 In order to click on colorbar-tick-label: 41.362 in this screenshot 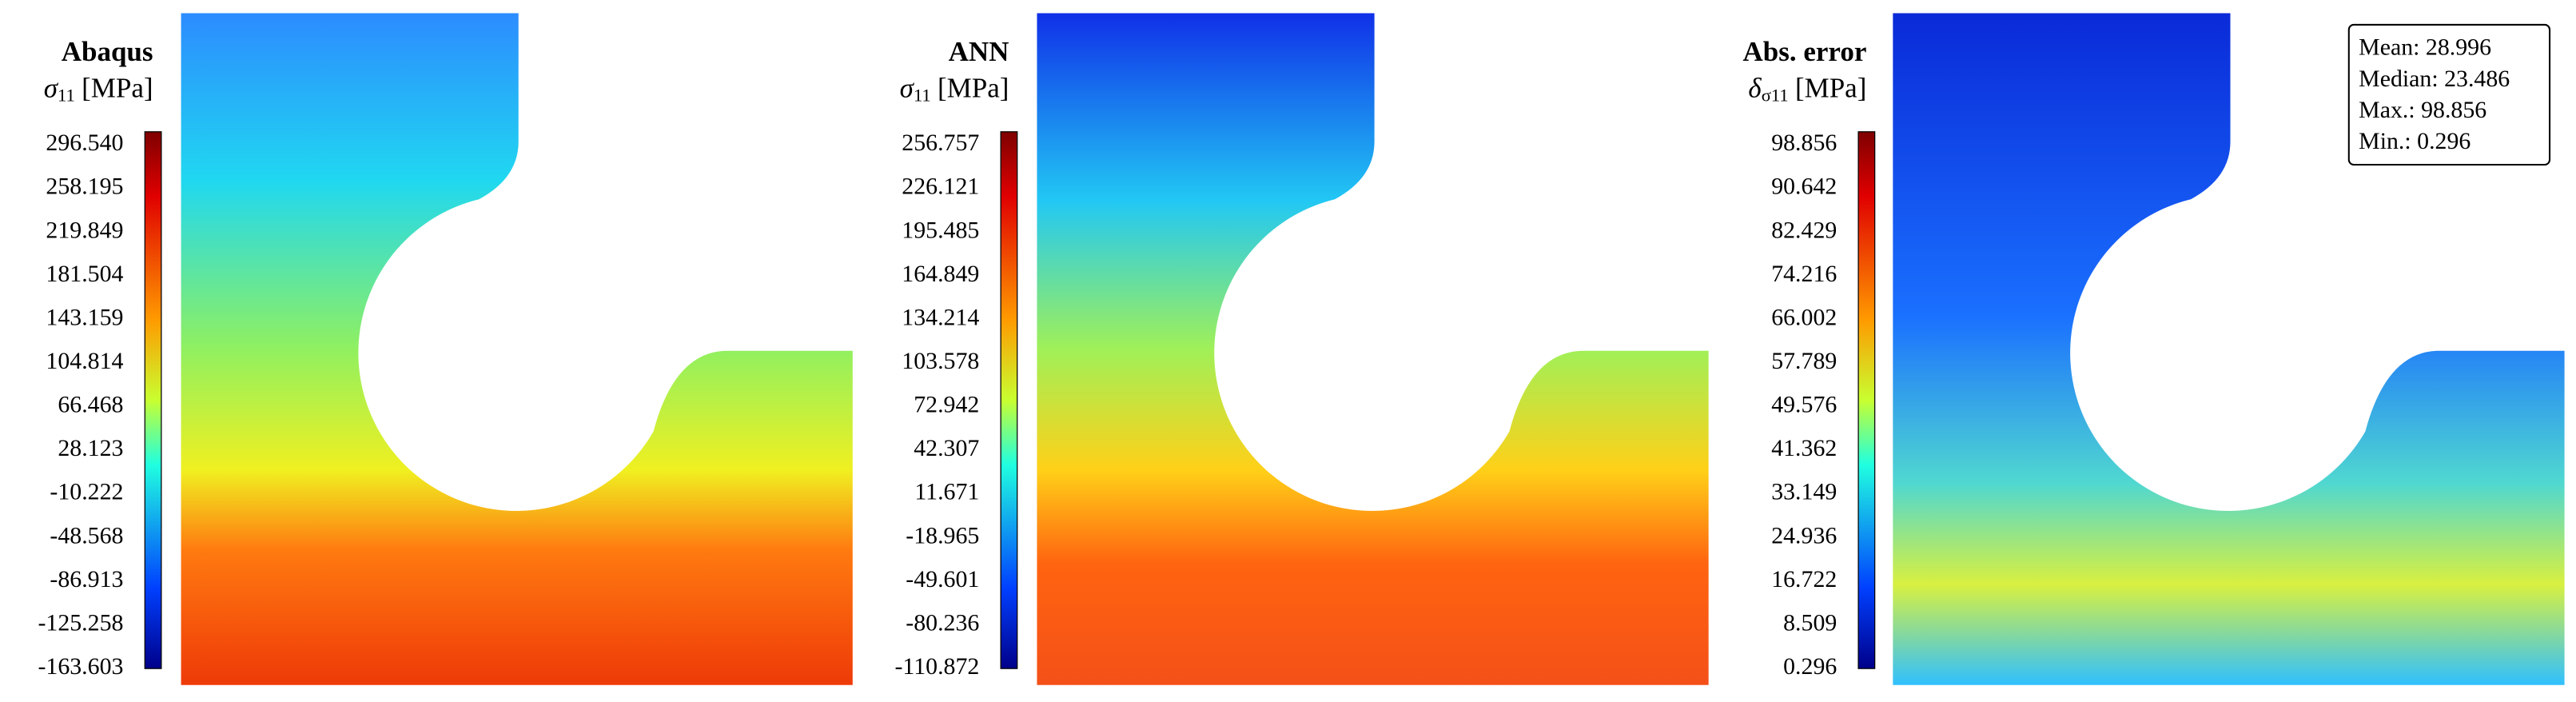, I will do `click(1804, 448)`.